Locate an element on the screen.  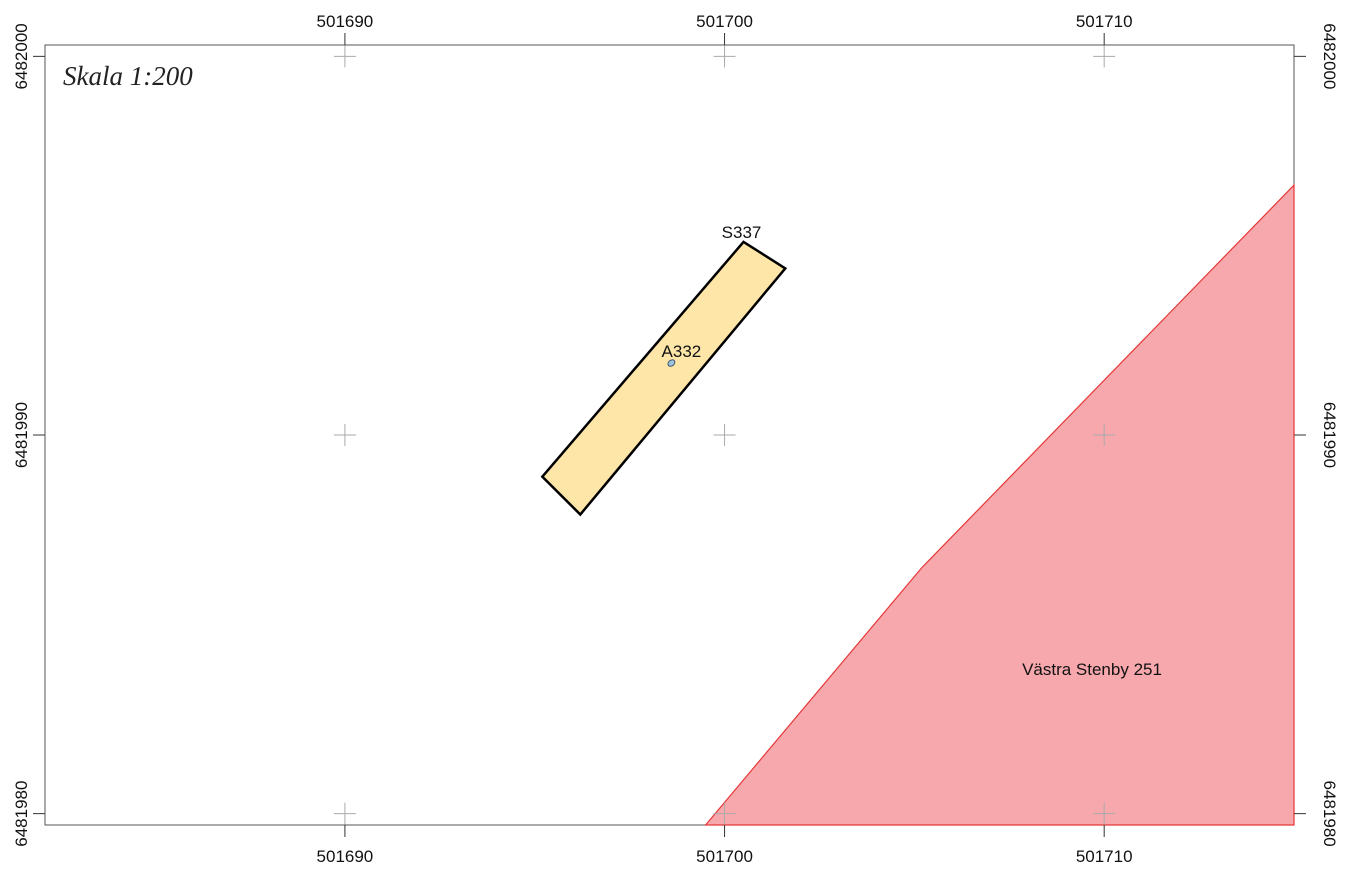
scale-label: Skala 1:200 is located at coordinates (128, 76).